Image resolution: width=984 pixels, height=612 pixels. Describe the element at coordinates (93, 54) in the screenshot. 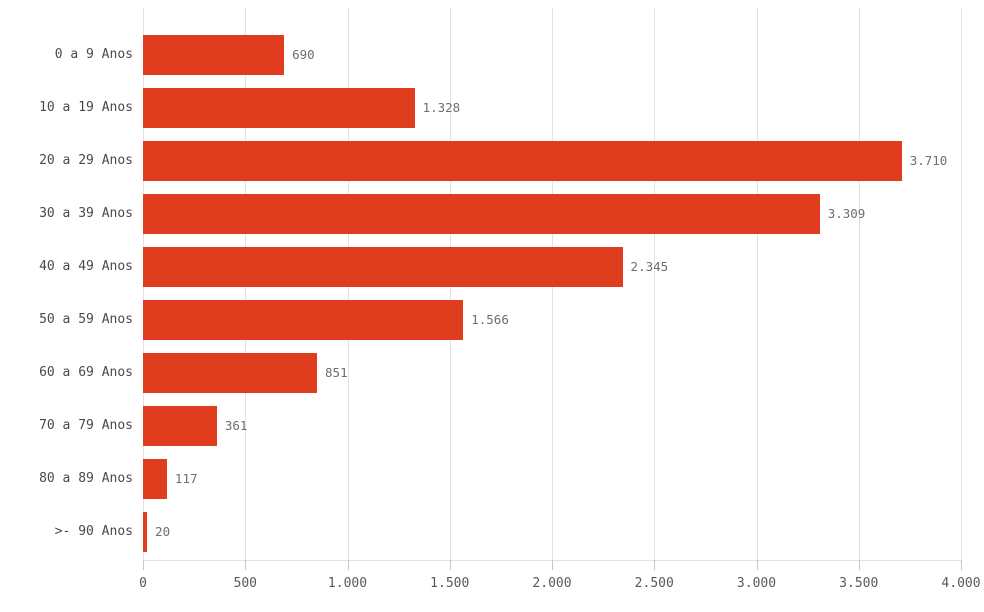

I see `category-label: 0 a 9 Anos` at that location.